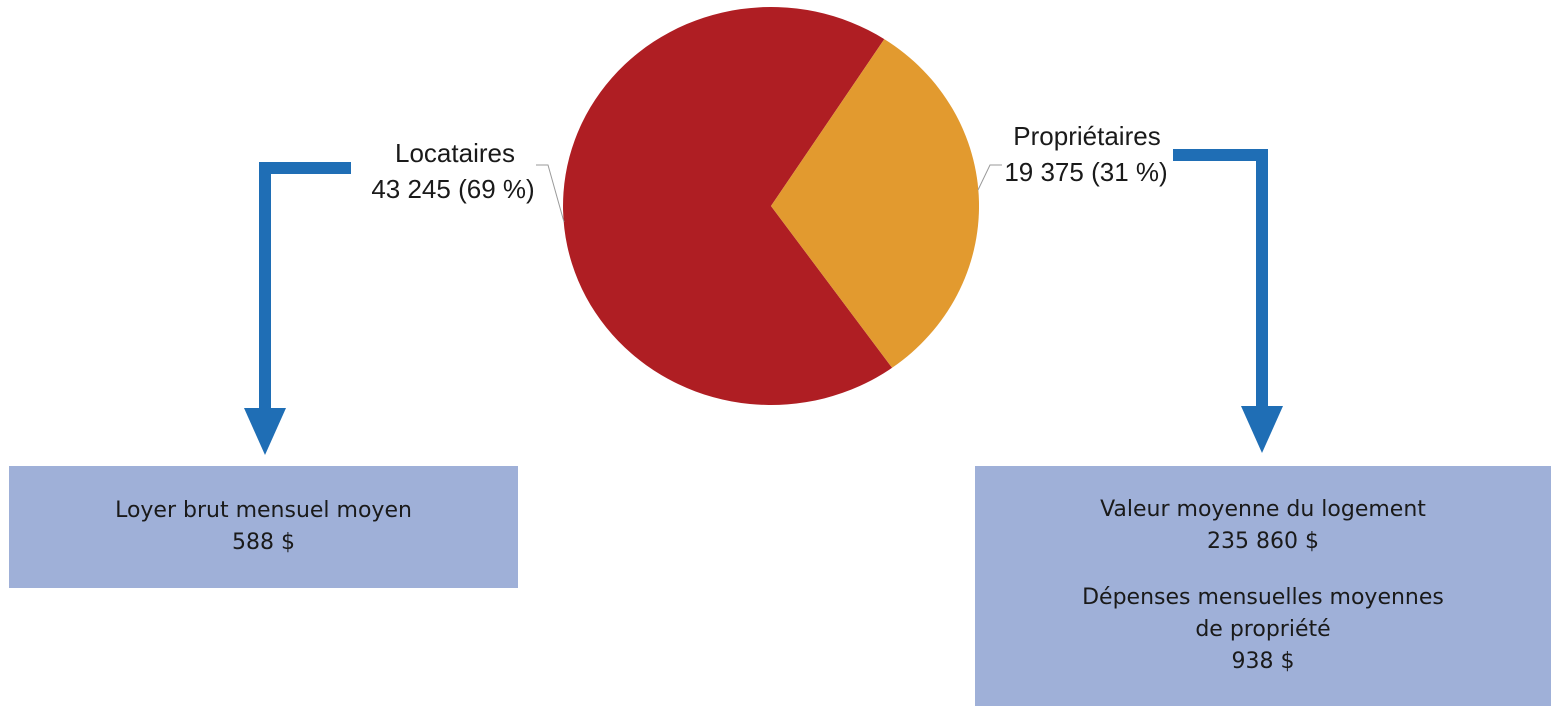 The image size is (1551, 706). What do you see at coordinates (1220, 282) in the screenshot?
I see `arrow-proprietaires` at bounding box center [1220, 282].